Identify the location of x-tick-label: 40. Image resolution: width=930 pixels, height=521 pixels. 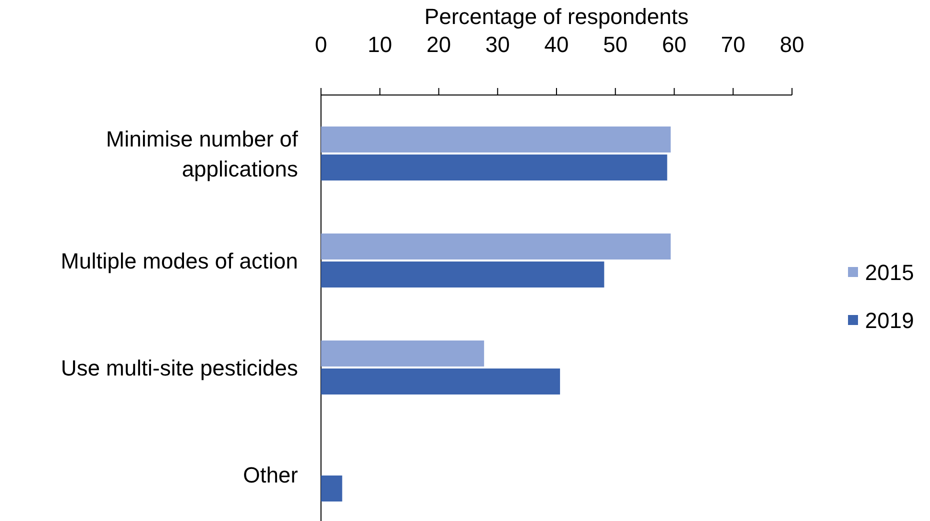
(556, 44).